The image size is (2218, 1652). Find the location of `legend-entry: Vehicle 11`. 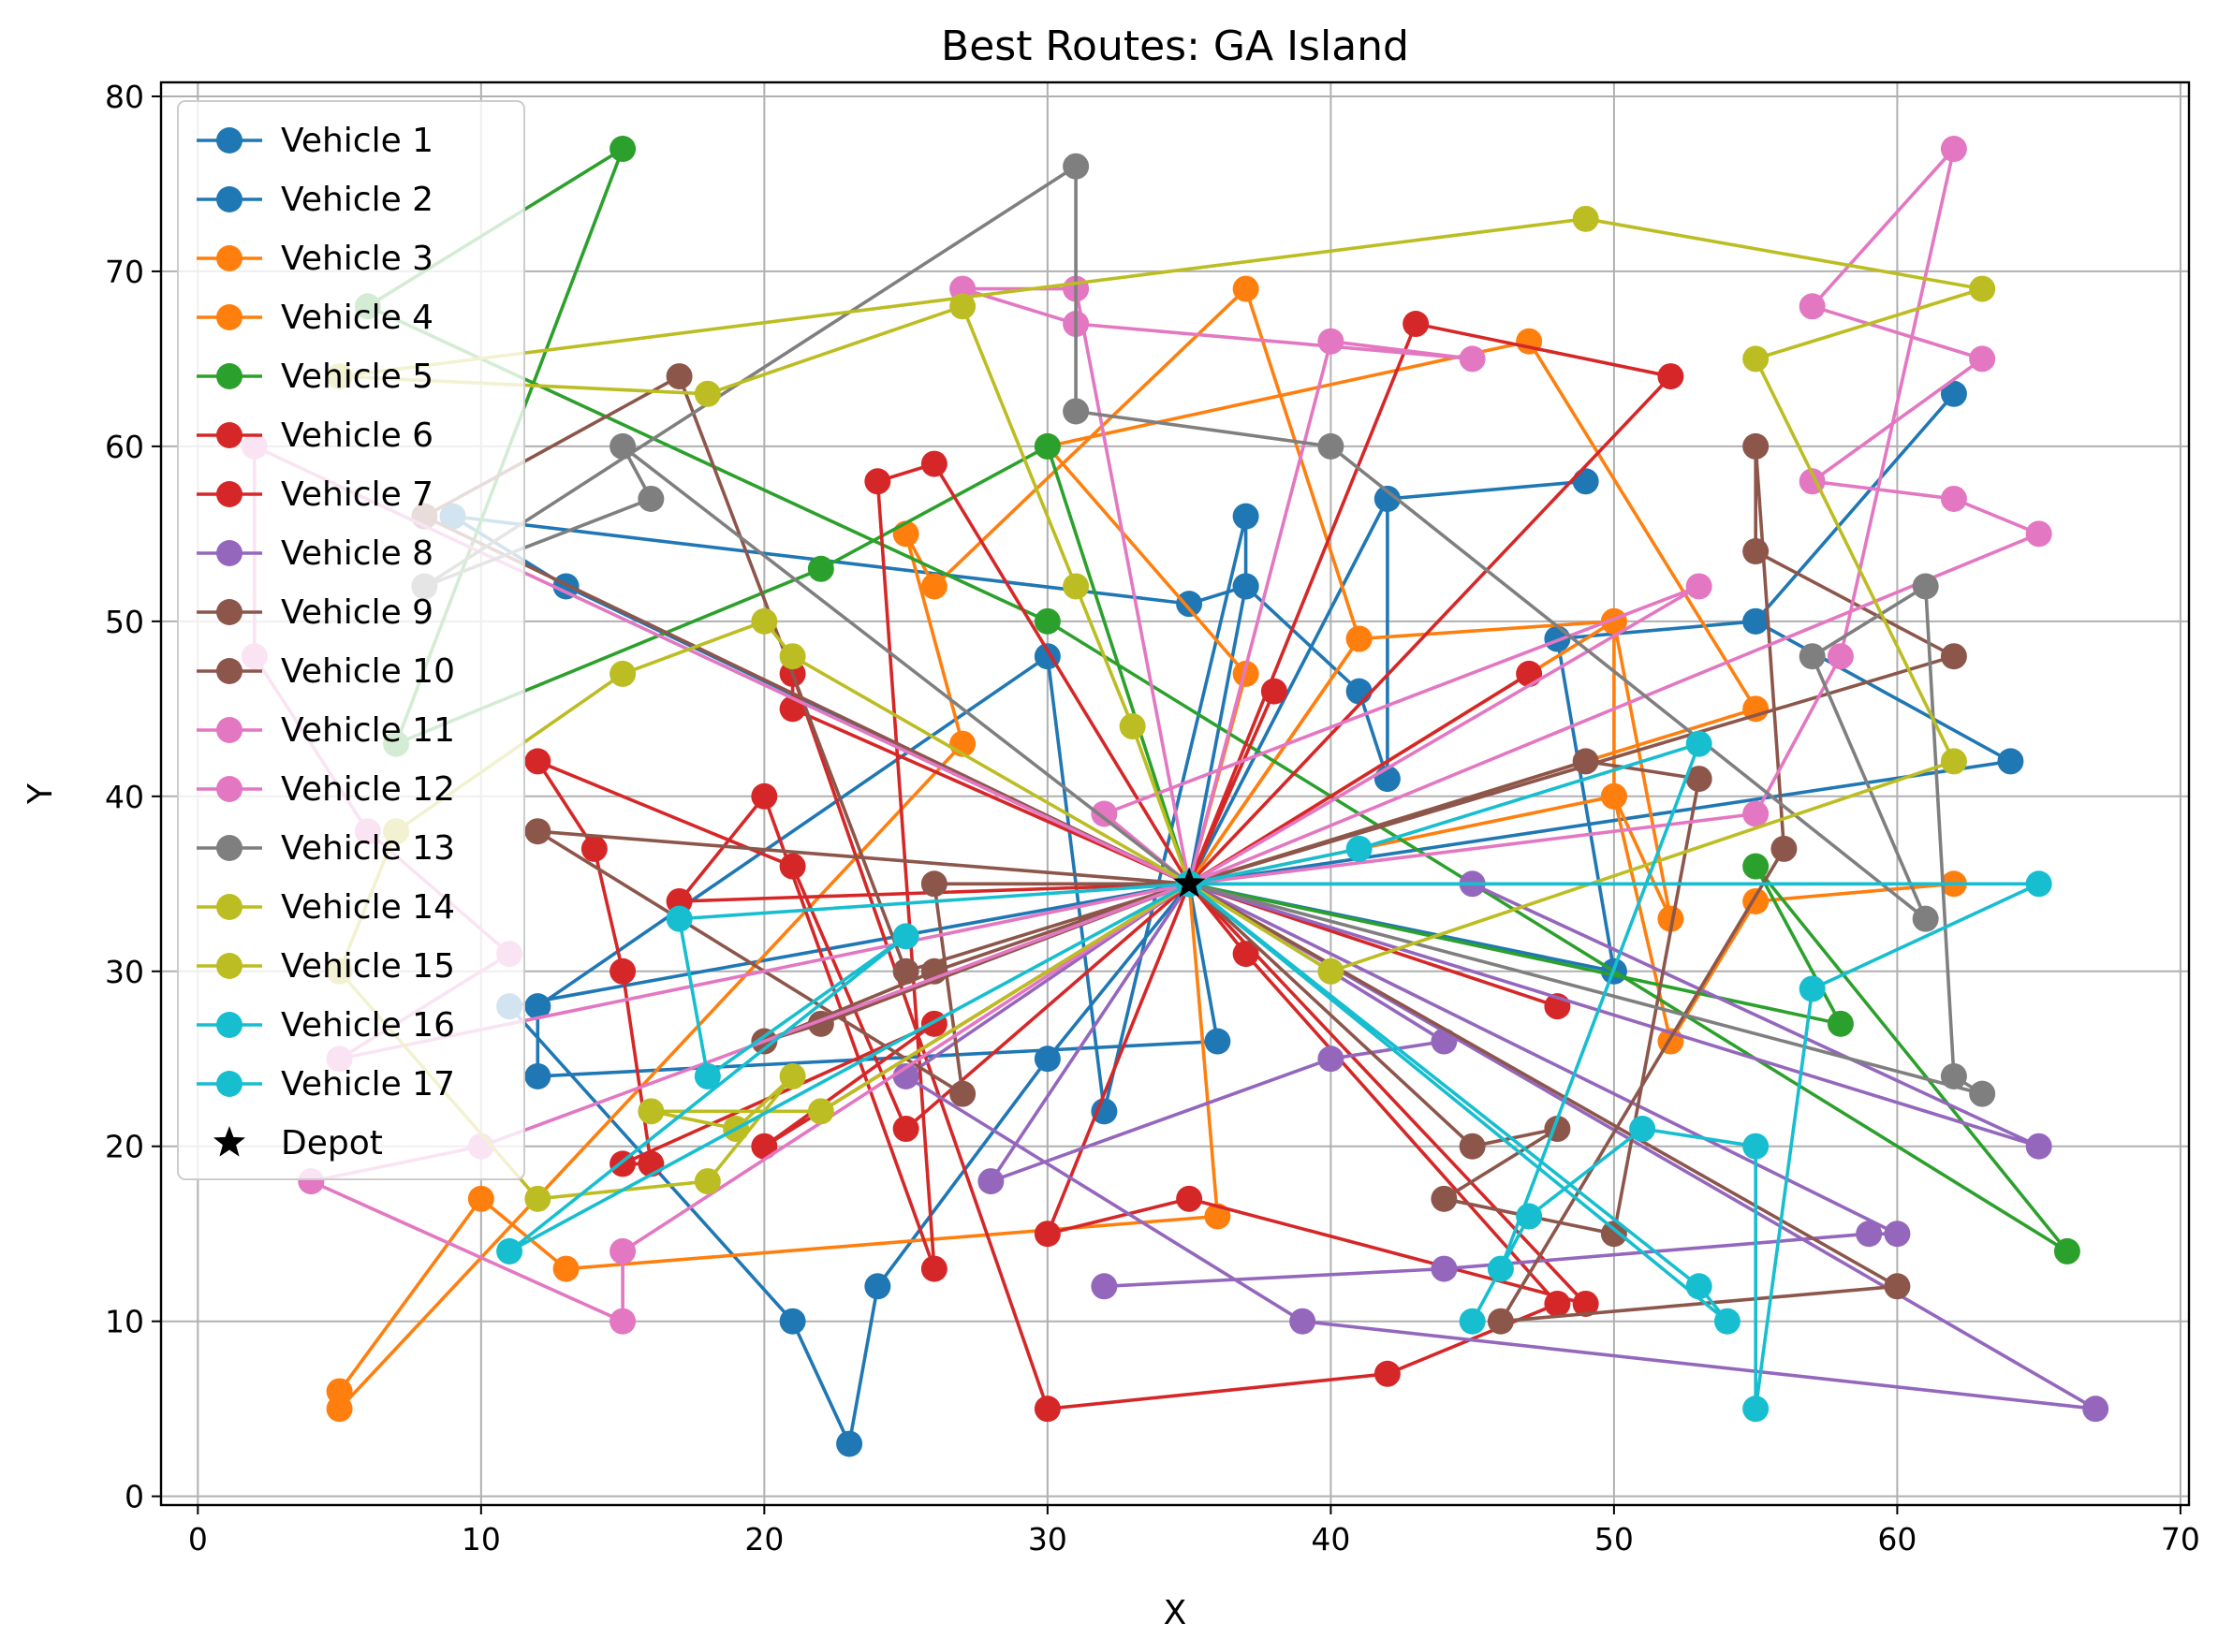

legend-entry: Vehicle 11 is located at coordinates (326, 731).